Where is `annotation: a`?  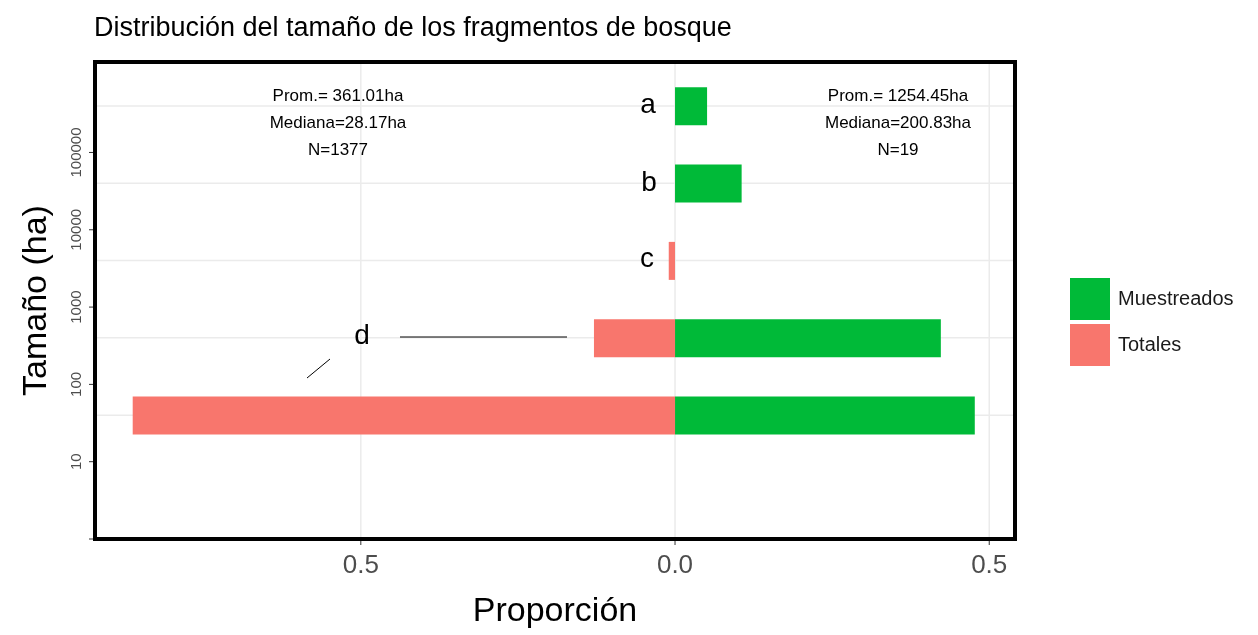 annotation: a is located at coordinates (648, 104).